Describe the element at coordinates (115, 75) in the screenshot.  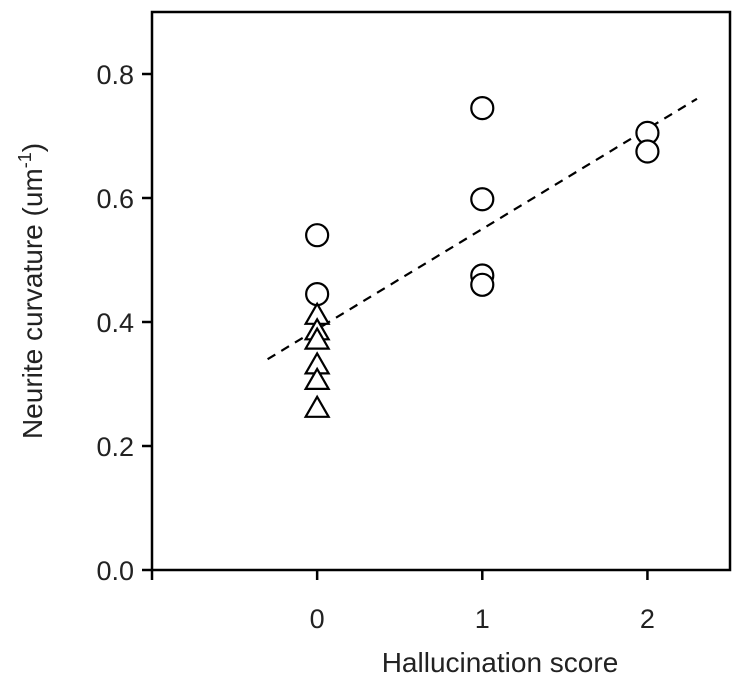
I see `y-tick-label: 0.8` at that location.